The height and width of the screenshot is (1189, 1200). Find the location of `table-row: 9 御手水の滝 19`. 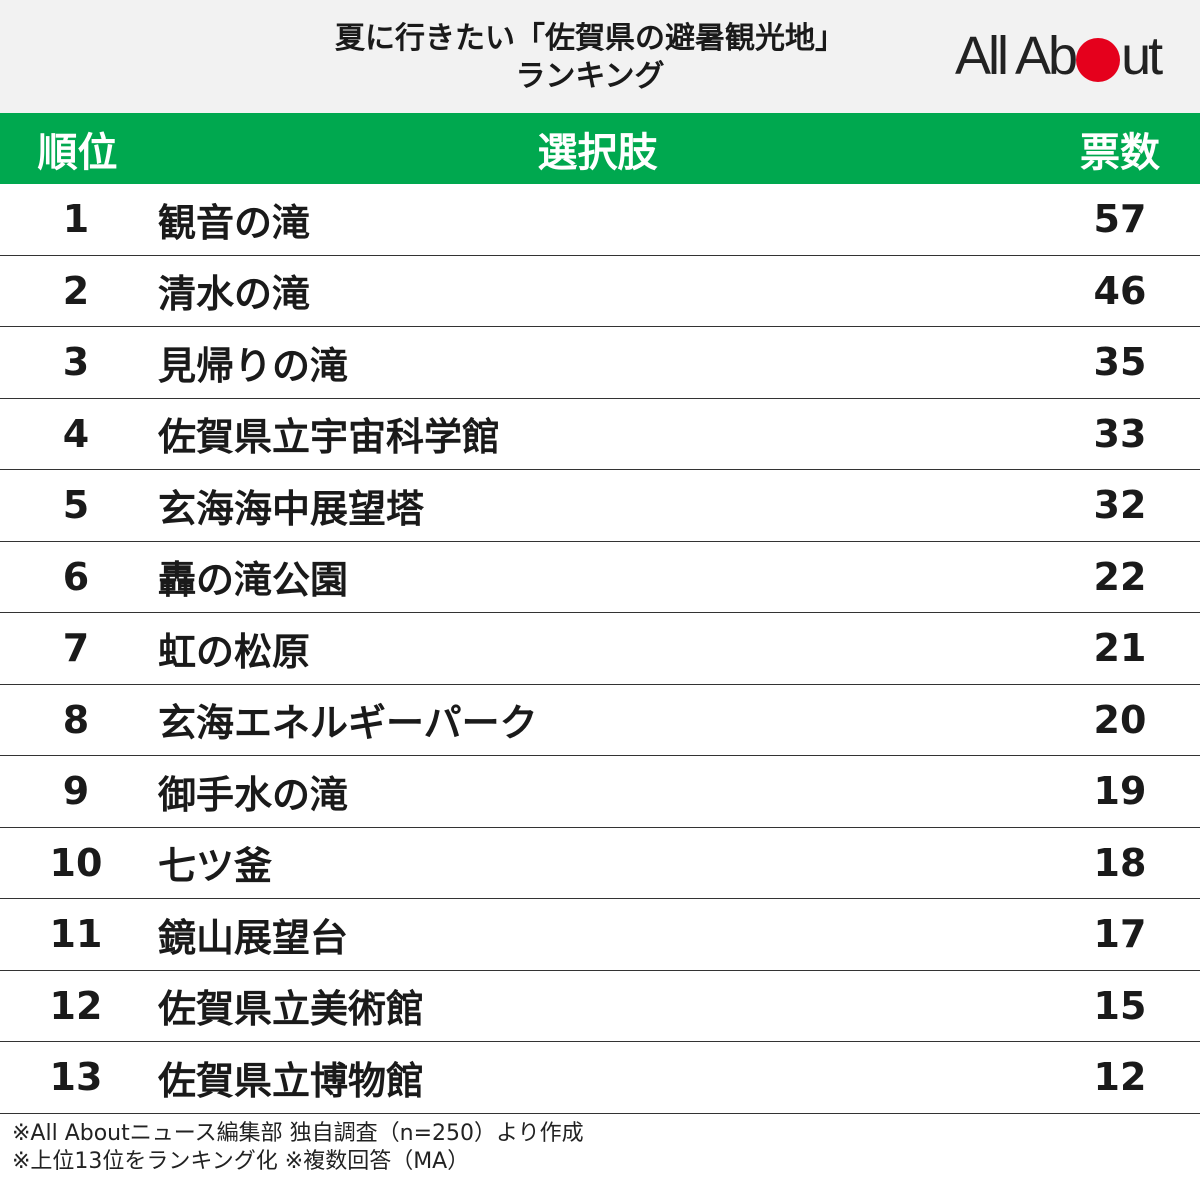

table-row: 9 御手水の滝 19 is located at coordinates (600, 792).